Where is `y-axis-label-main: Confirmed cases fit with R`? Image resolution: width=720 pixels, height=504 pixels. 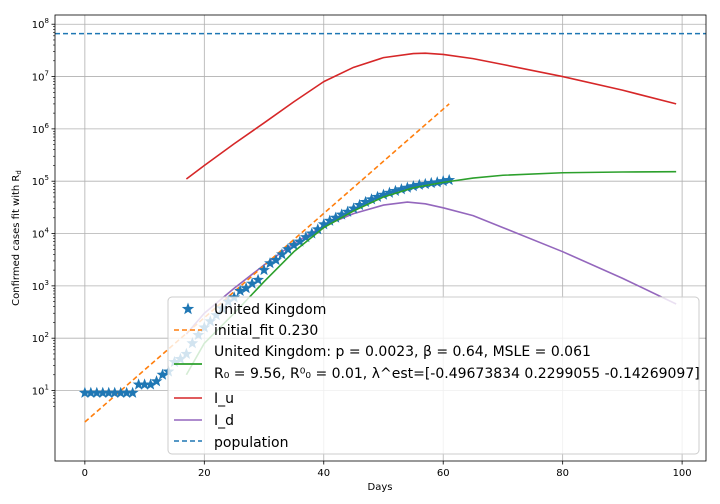 y-axis-label-main: Confirmed cases fit with R is located at coordinates (16, 240).